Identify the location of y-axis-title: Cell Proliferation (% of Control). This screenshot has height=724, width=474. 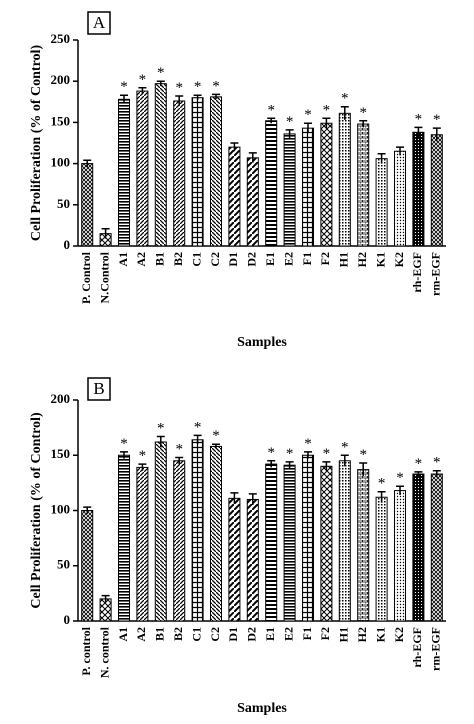
(36, 510).